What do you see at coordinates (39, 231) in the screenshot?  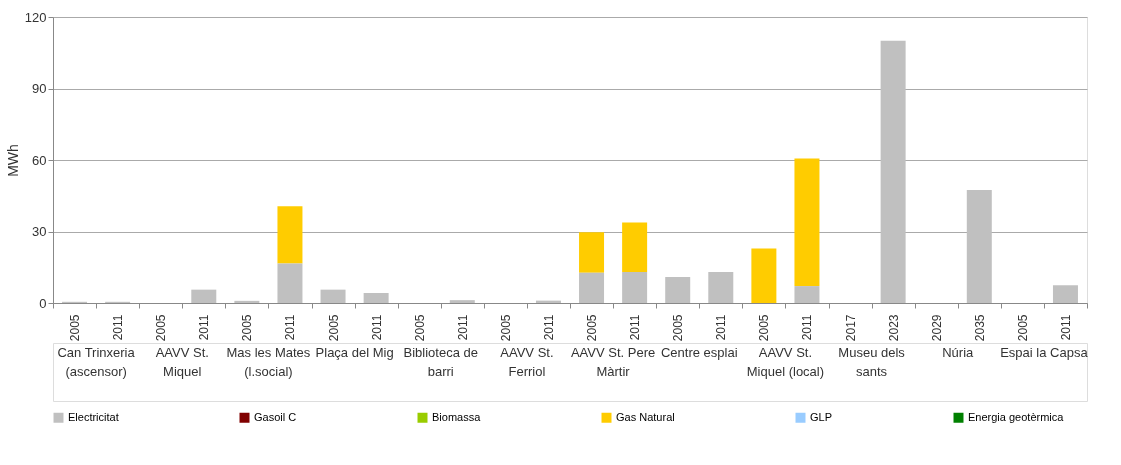 I see `y-tick-label: 30` at bounding box center [39, 231].